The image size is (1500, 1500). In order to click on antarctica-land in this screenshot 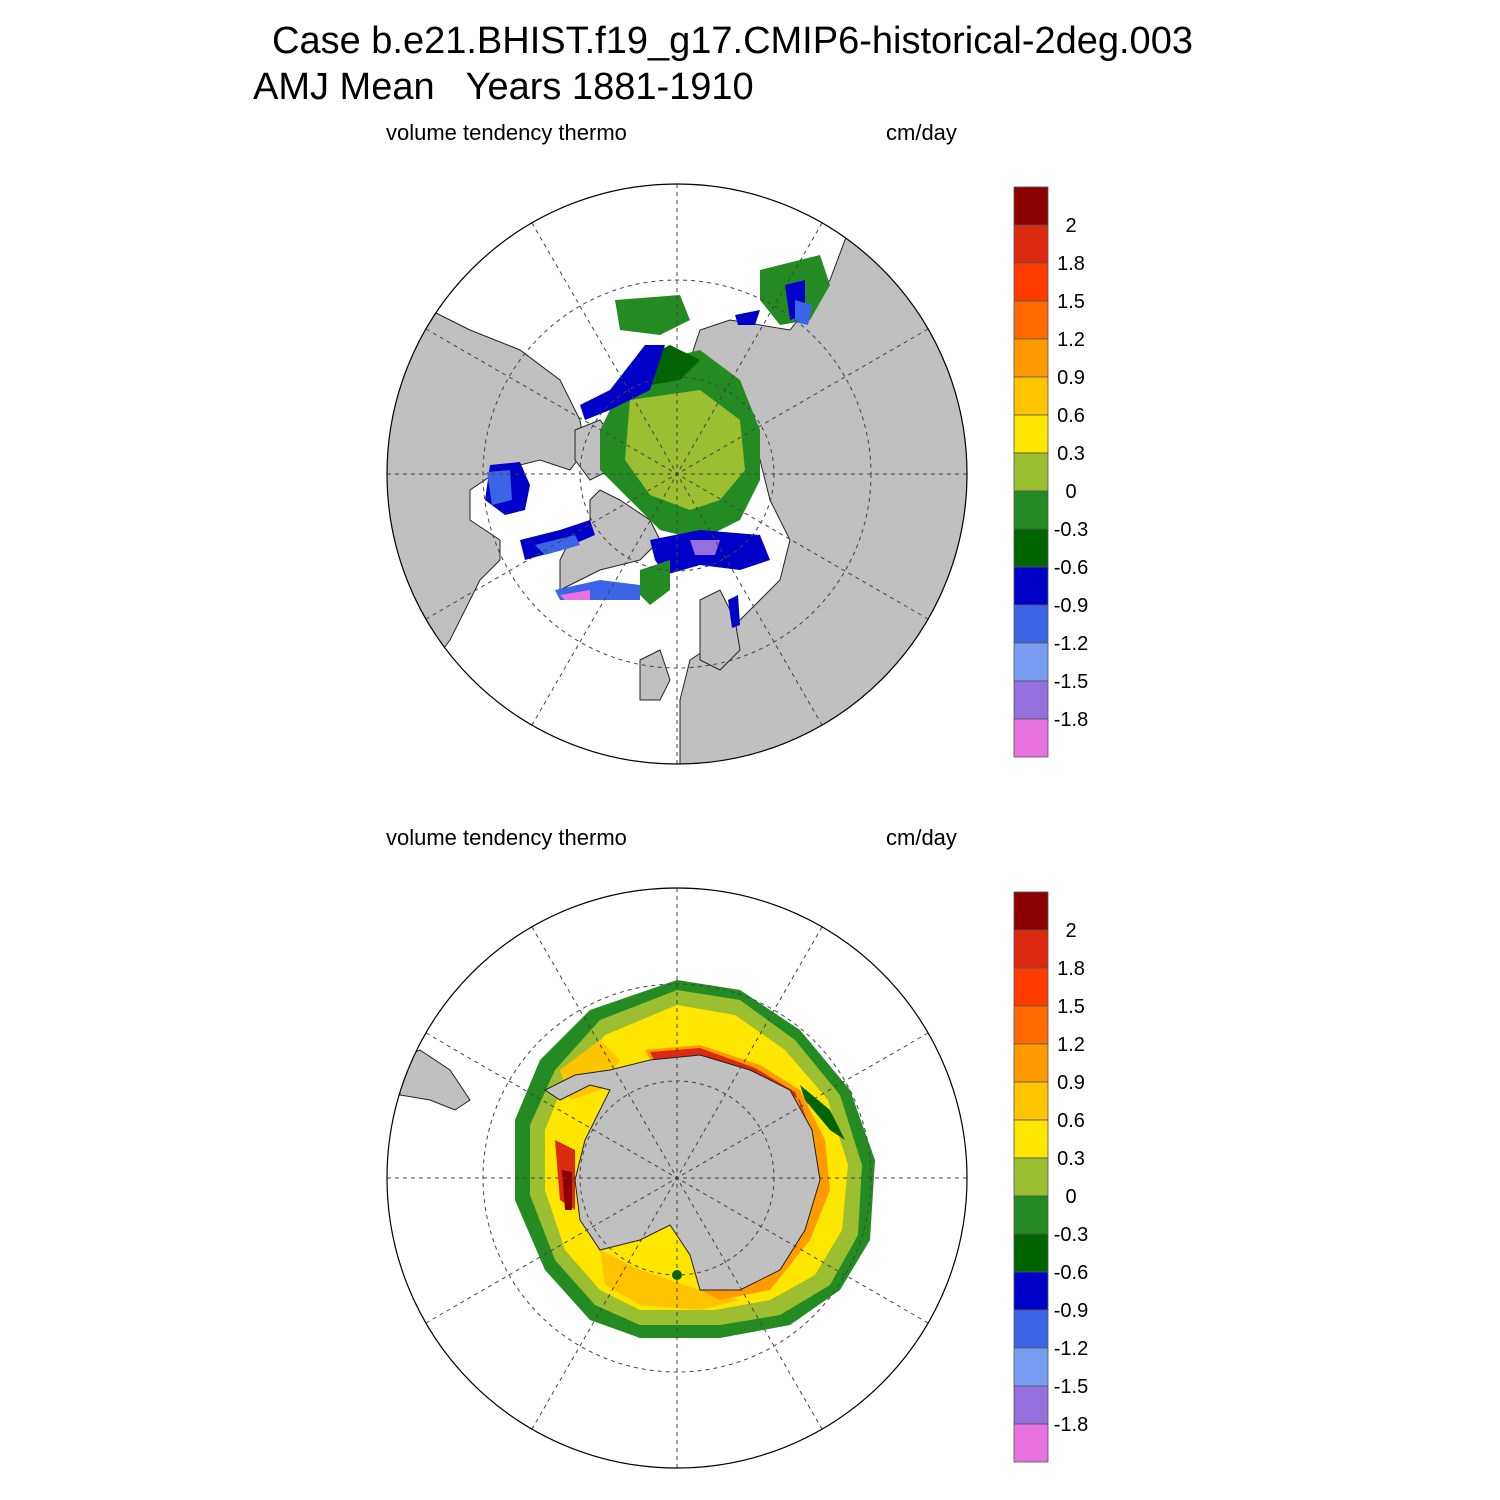, I will do `click(682, 1172)`.